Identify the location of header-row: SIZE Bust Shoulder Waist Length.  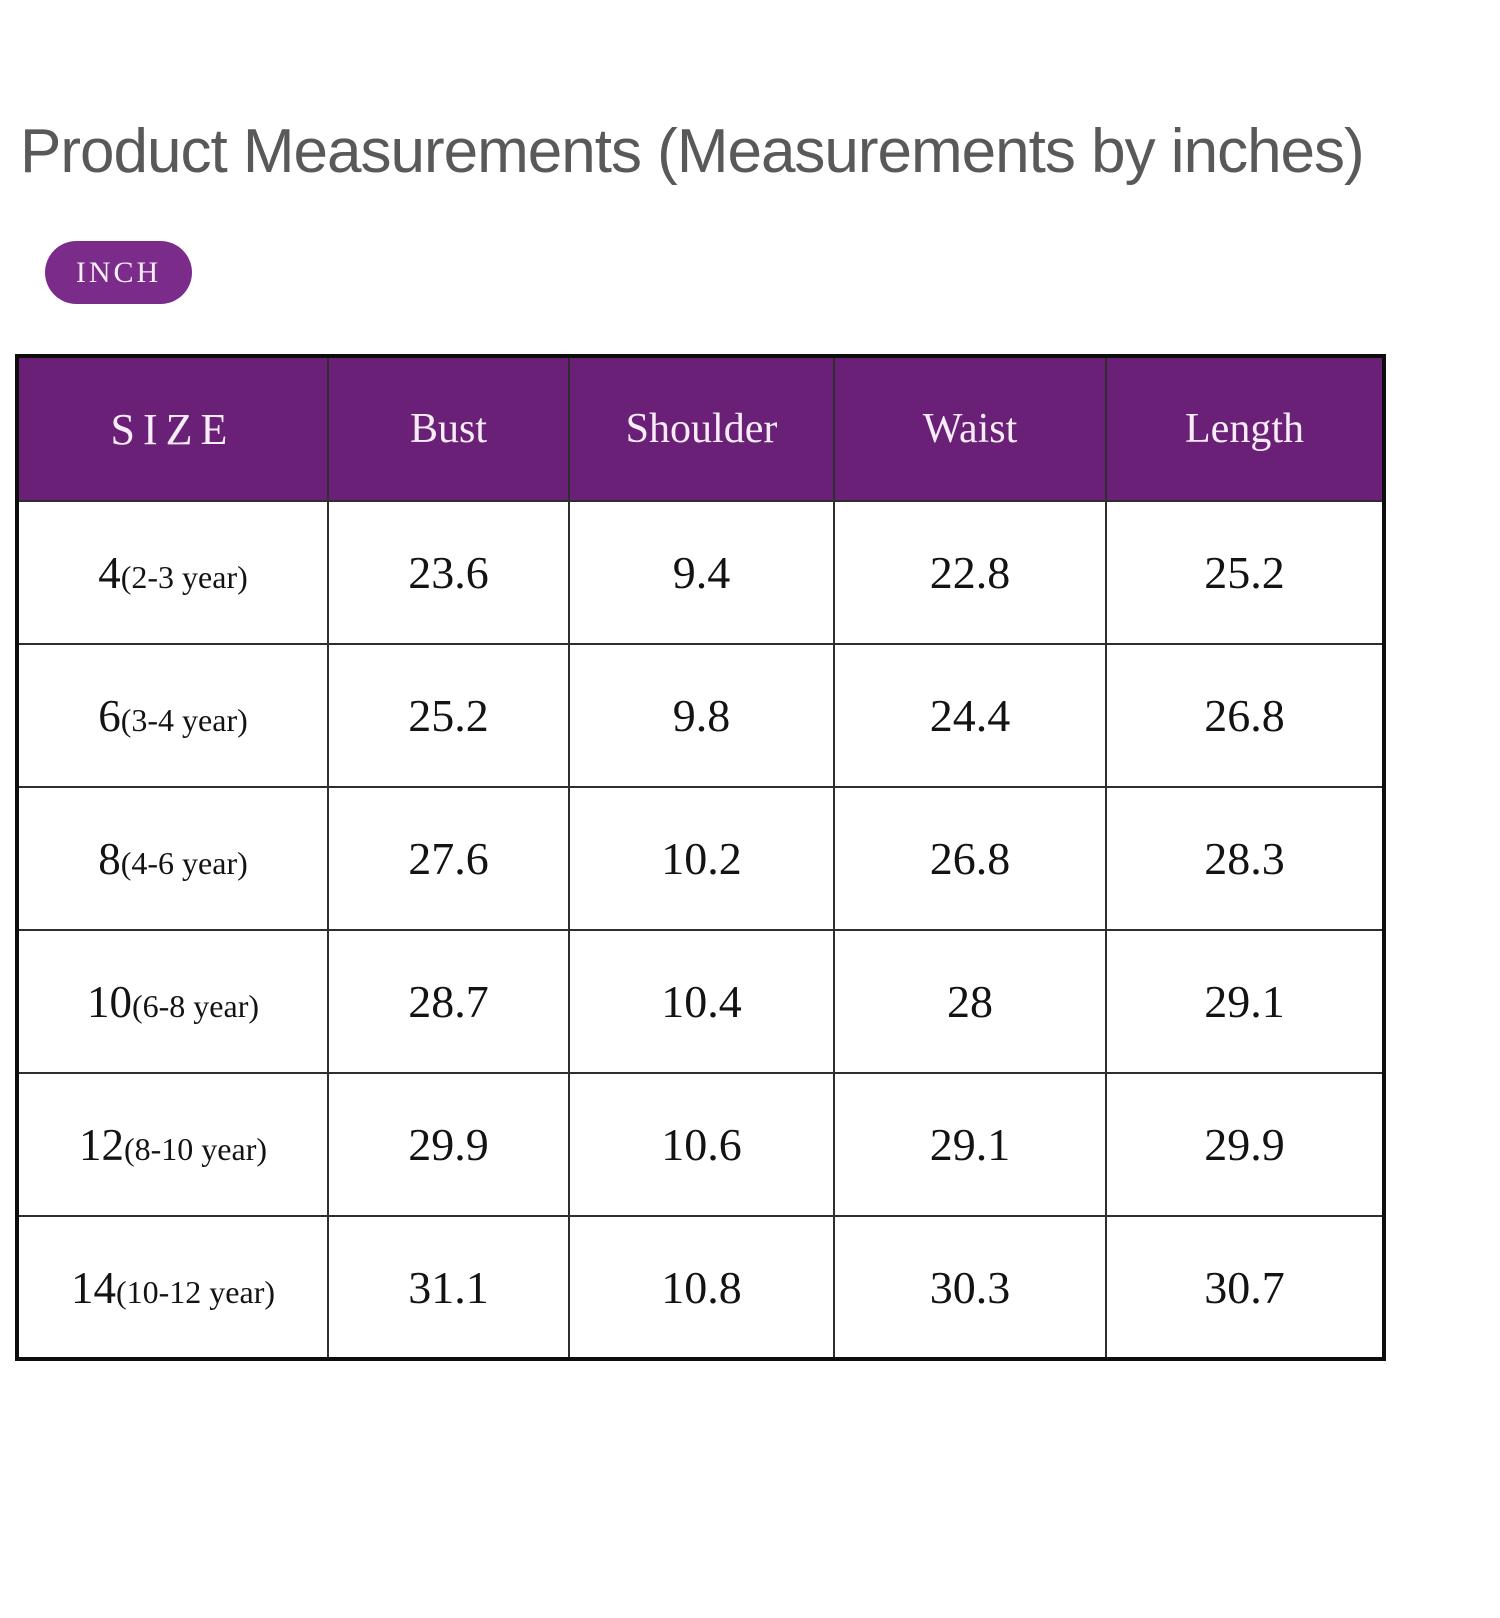
(700, 429).